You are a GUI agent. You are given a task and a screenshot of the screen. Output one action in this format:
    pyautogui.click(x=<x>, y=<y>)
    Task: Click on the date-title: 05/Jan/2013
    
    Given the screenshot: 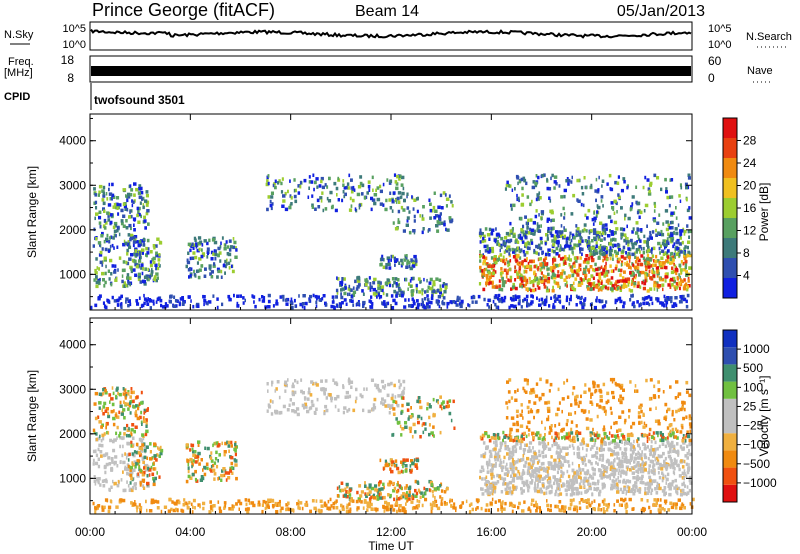 What is the action you would take?
    pyautogui.click(x=661, y=11)
    